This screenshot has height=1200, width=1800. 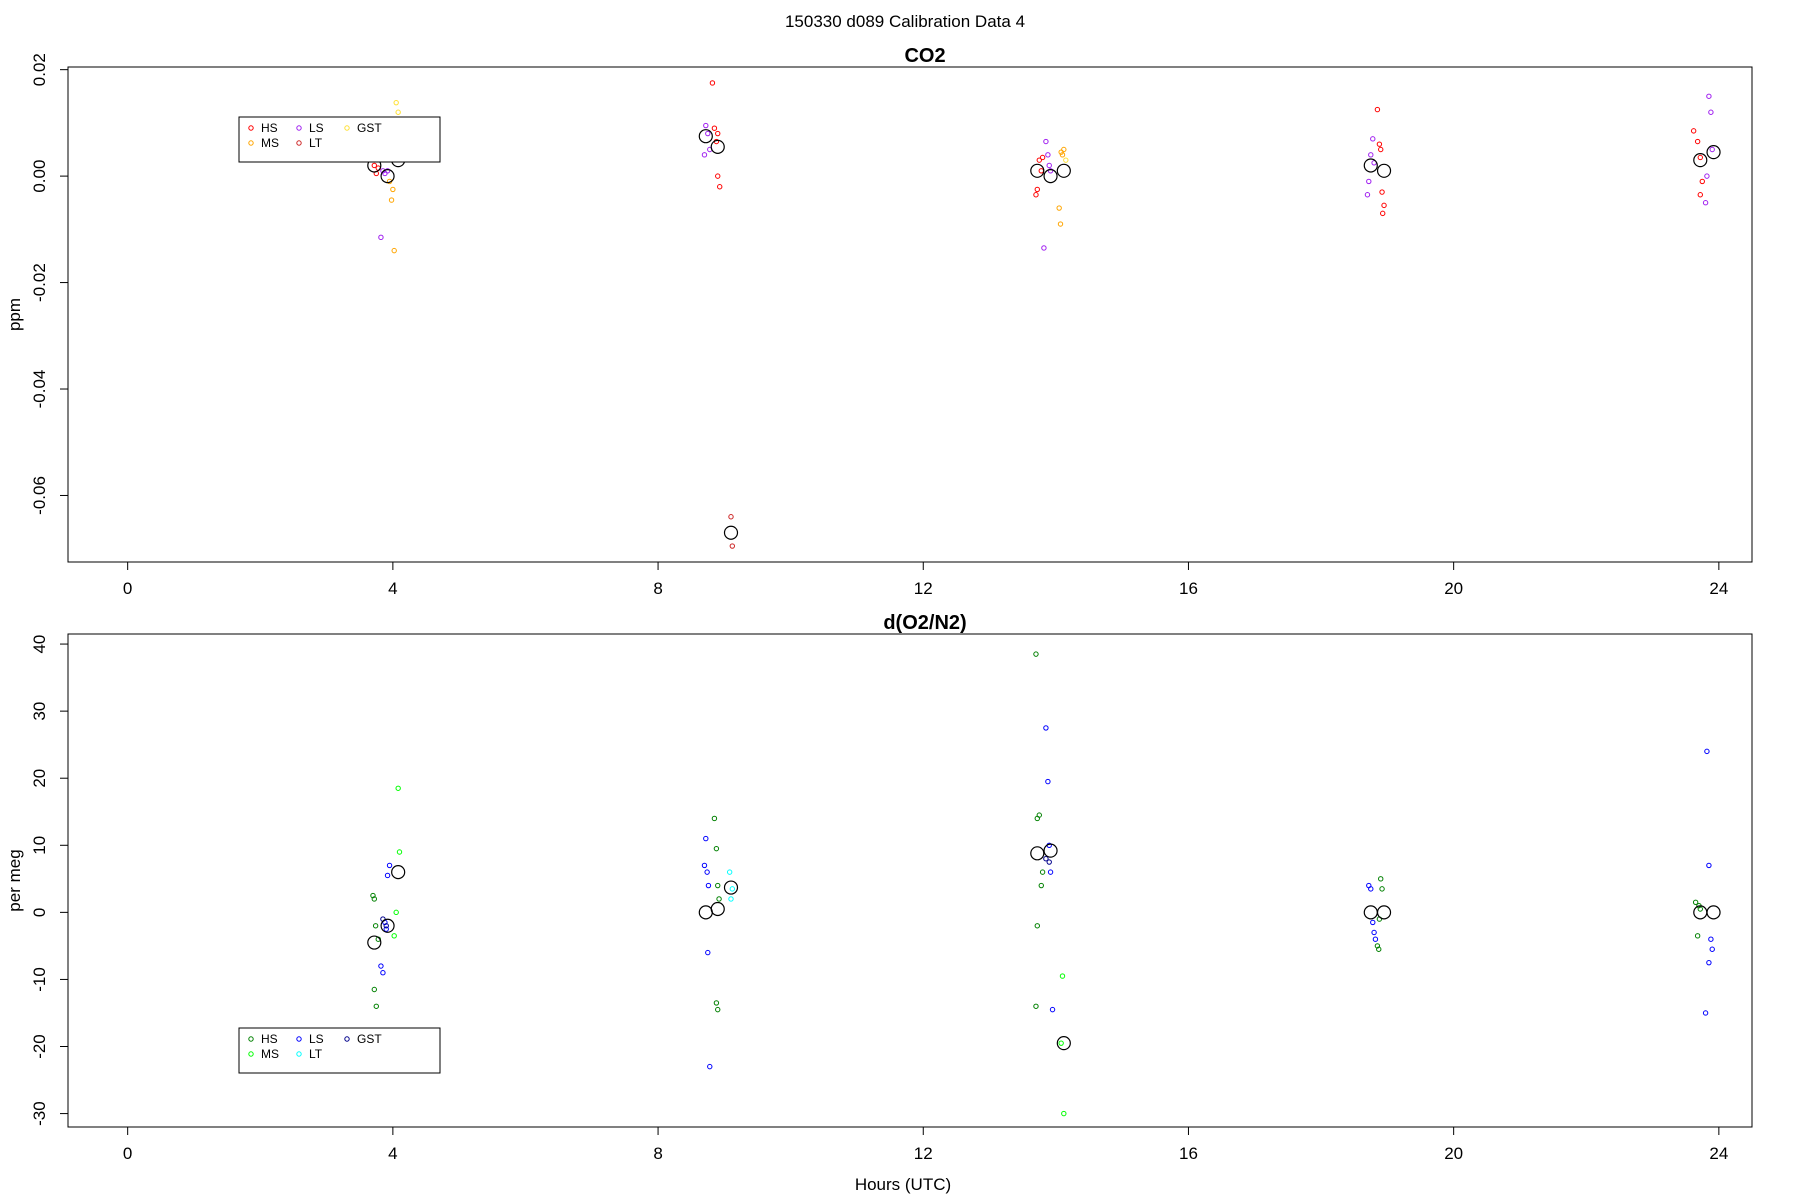 What do you see at coordinates (39, 644) in the screenshot?
I see `y-tick-label: 40` at bounding box center [39, 644].